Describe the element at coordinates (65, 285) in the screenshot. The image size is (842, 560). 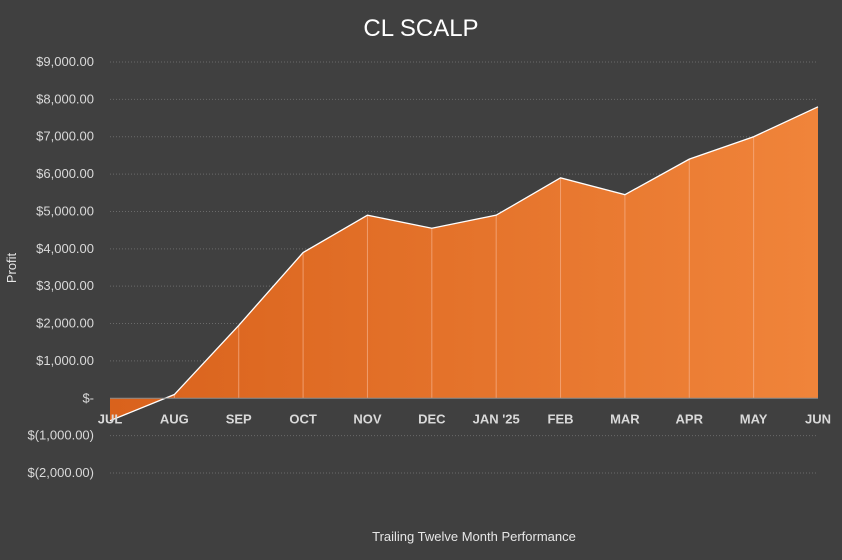
I see `y-tick-label: $3,000.00` at that location.